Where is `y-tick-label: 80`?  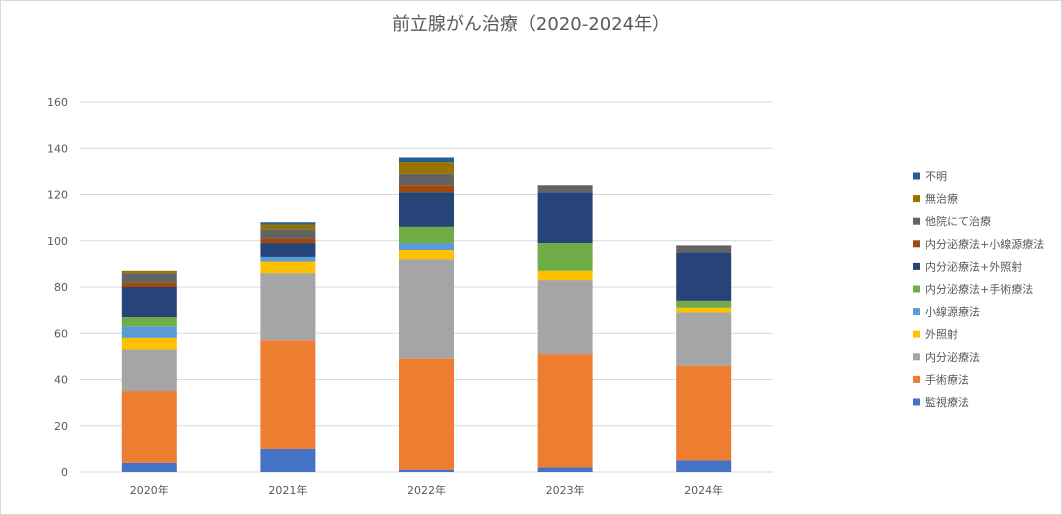 y-tick-label: 80 is located at coordinates (61, 287).